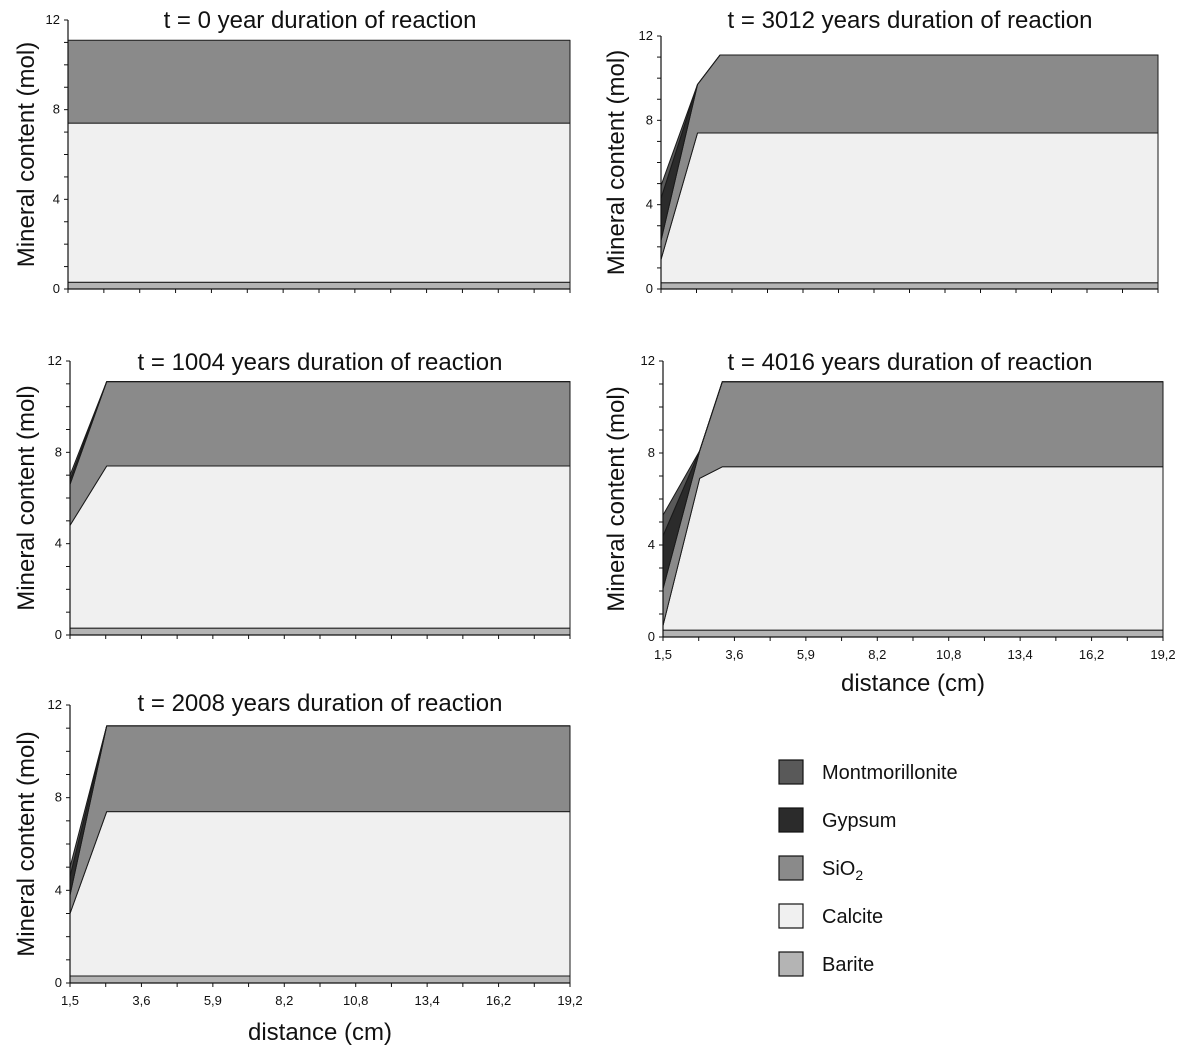 This screenshot has height=1052, width=1188. I want to click on legend-item-montmorillonite: Montmorillonite, so click(868, 772).